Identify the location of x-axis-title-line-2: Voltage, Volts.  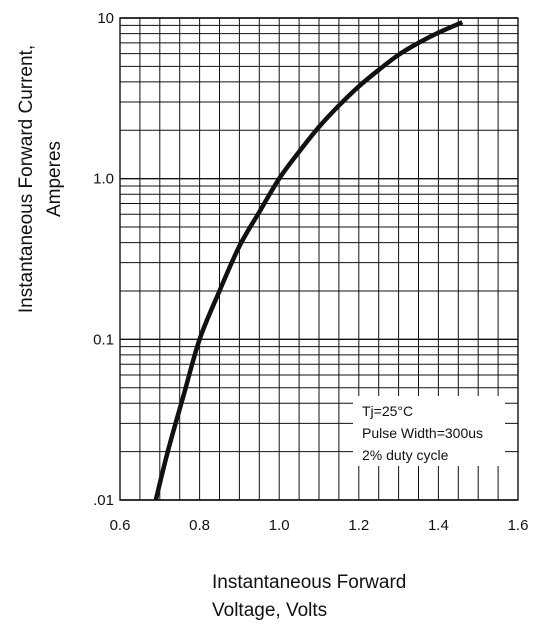
(269, 610).